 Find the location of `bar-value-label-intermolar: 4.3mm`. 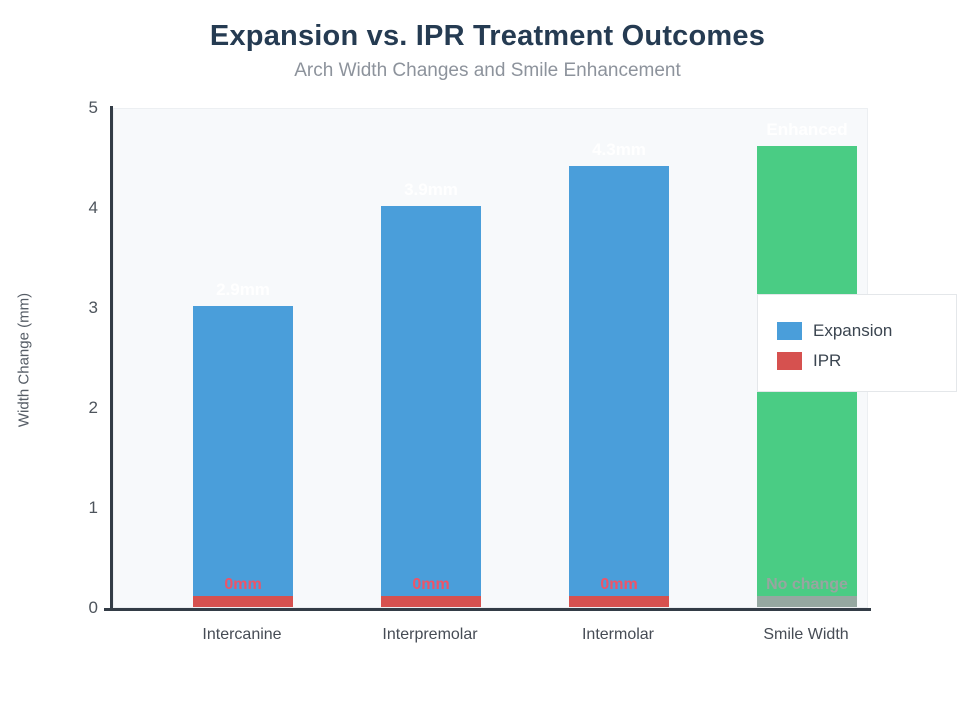

bar-value-label-intermolar: 4.3mm is located at coordinates (619, 149).